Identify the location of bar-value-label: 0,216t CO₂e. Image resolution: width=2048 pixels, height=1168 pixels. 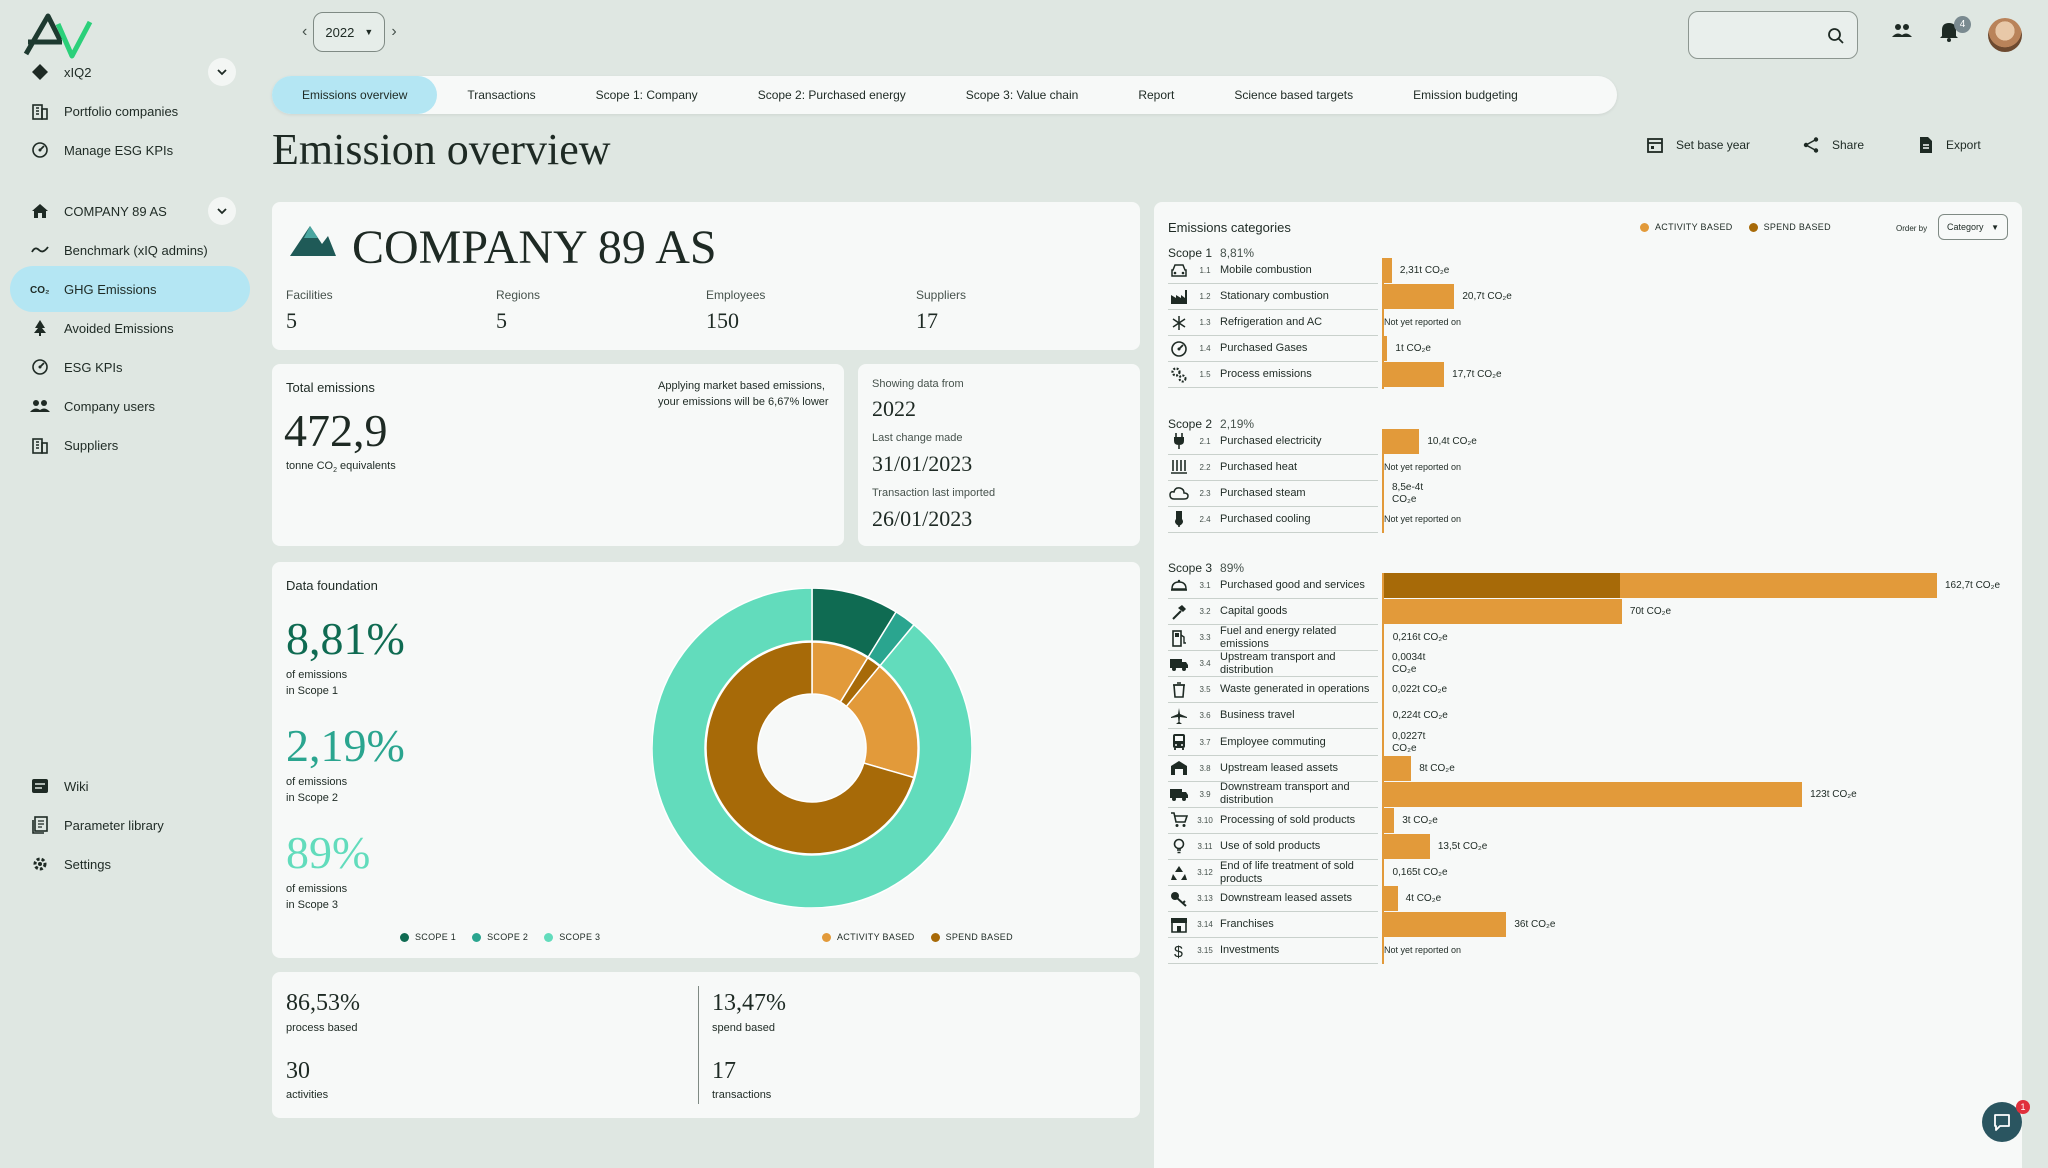
(1420, 638).